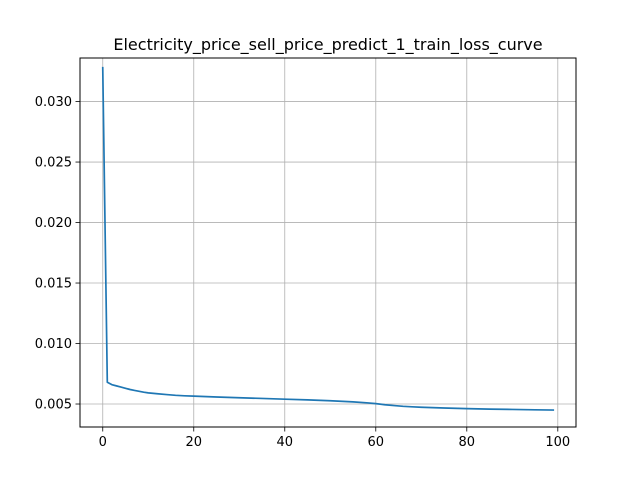  I want to click on x-axis-ticks: 0 20 40 60 80 100, so click(334, 438).